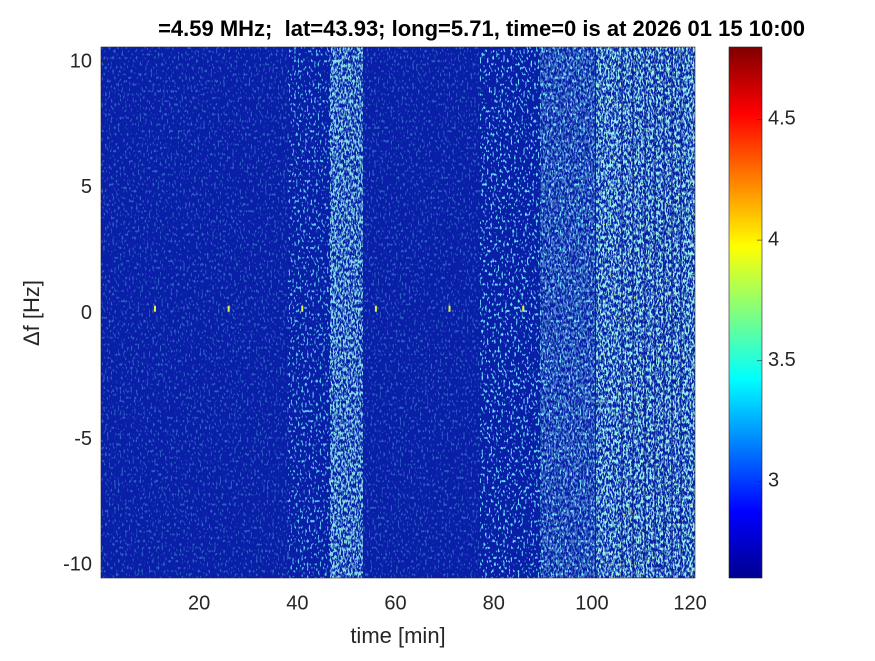 This screenshot has height=661, width=875. Describe the element at coordinates (745, 312) in the screenshot. I see `colorbar` at that location.